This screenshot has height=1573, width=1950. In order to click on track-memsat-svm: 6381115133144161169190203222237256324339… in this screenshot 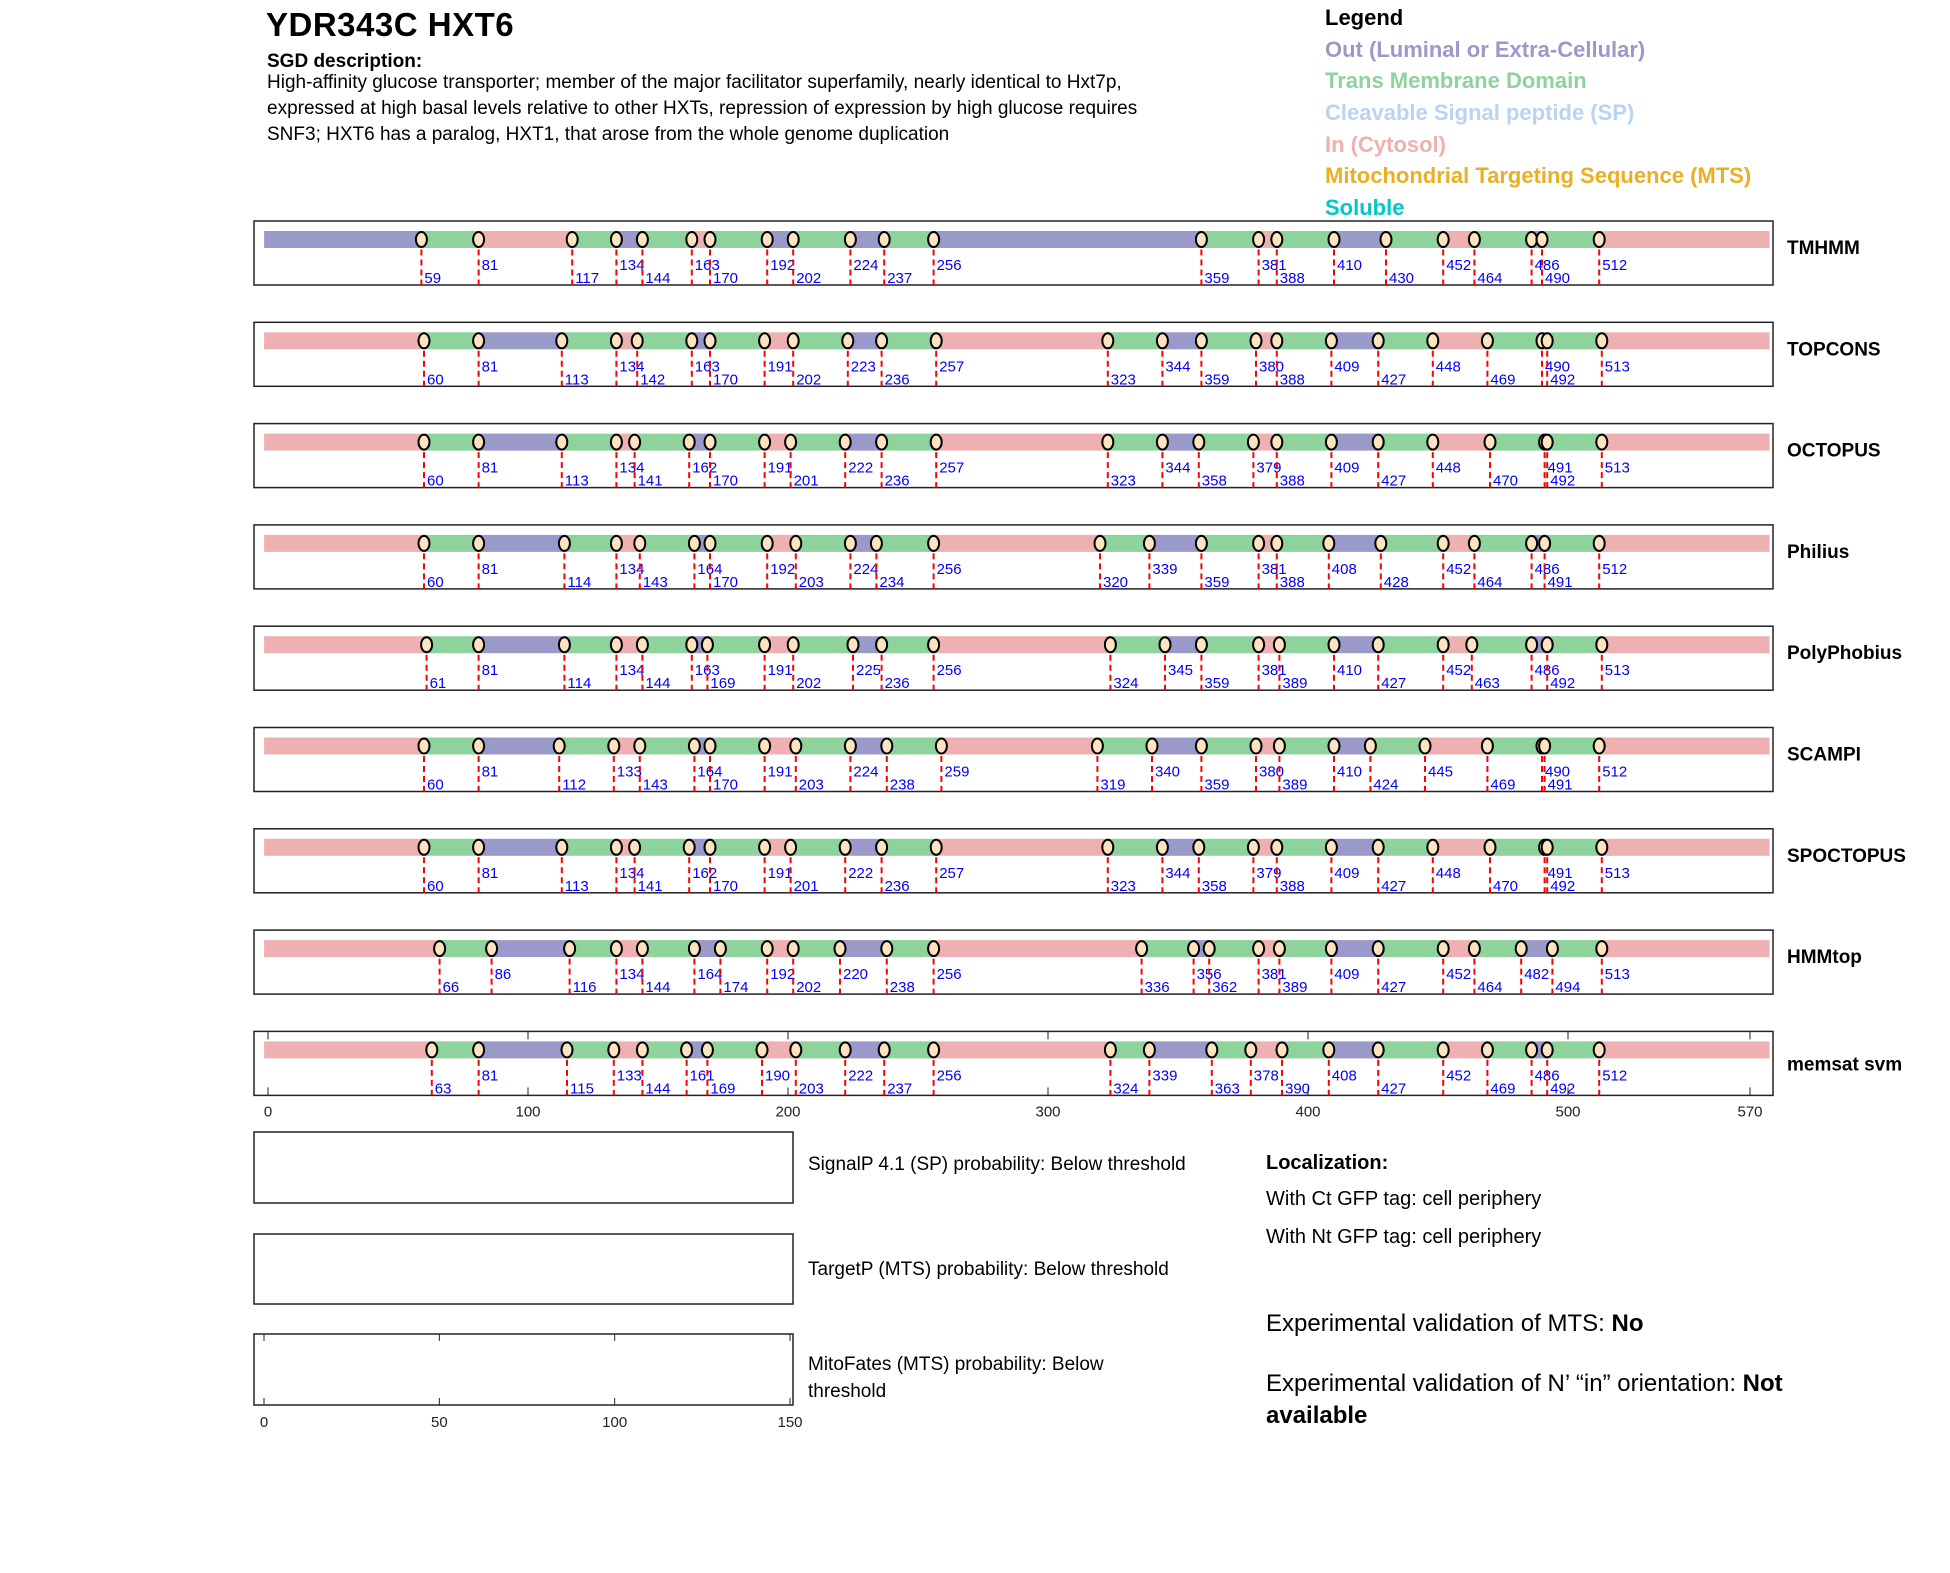, I will do `click(1077, 1075)`.